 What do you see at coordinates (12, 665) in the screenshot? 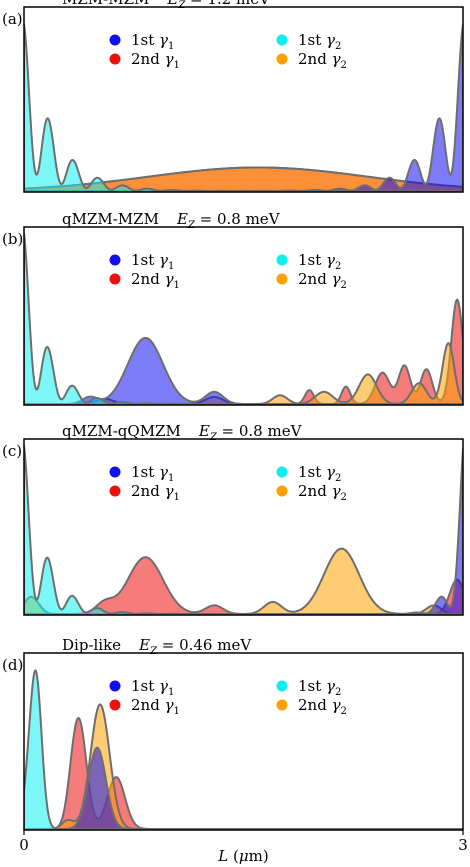
I see `panel-label: (d)` at bounding box center [12, 665].